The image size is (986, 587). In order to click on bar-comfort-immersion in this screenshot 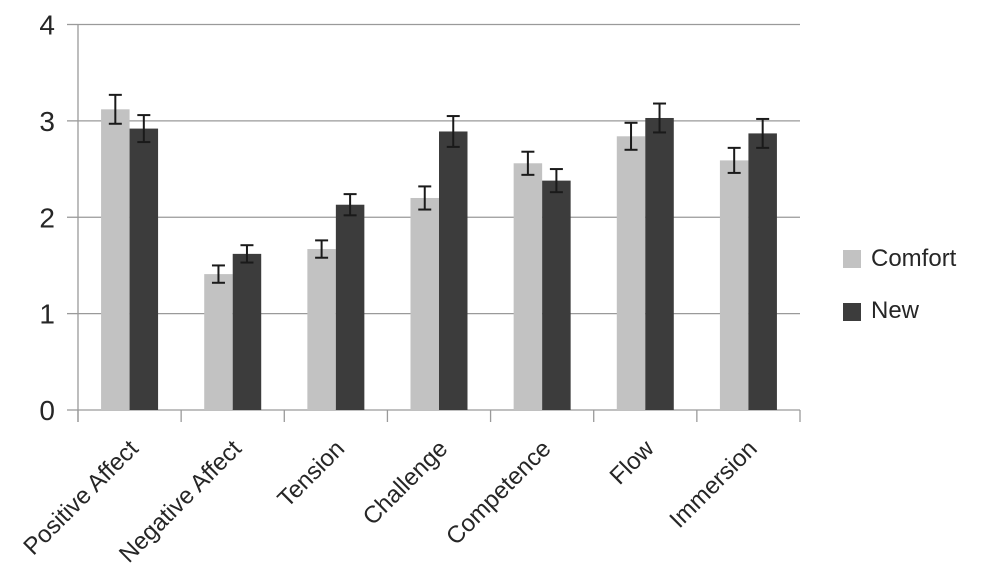, I will do `click(734, 285)`.